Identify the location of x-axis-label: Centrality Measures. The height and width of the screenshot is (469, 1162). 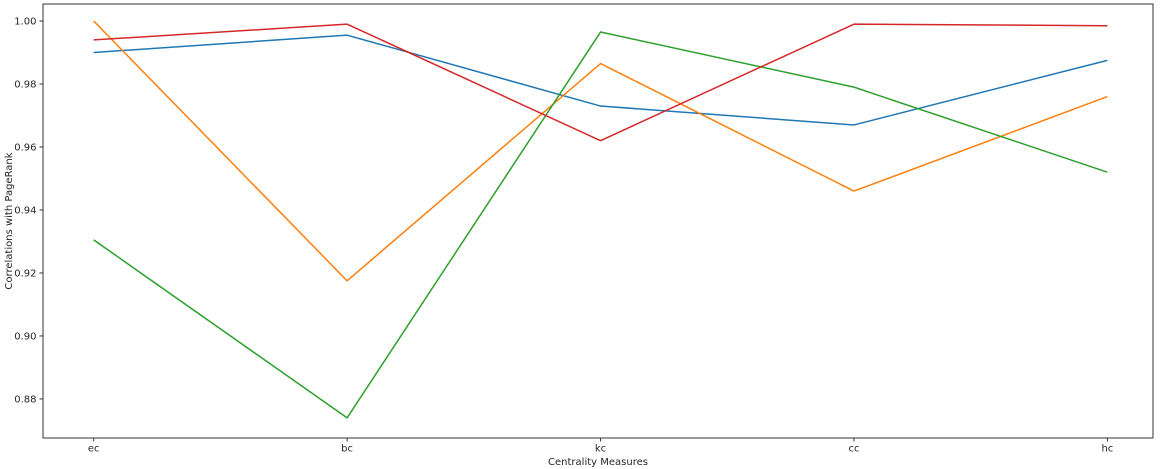
(598, 462).